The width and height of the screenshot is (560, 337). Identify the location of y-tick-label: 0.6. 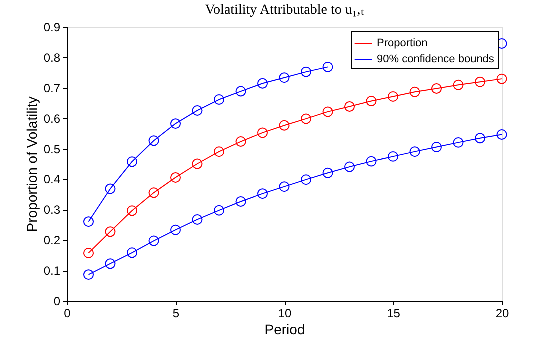
(52, 119).